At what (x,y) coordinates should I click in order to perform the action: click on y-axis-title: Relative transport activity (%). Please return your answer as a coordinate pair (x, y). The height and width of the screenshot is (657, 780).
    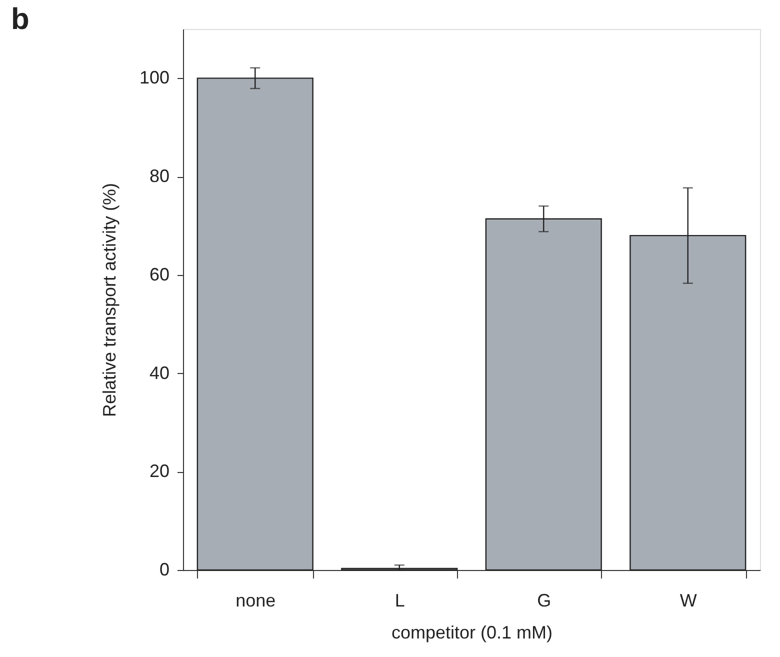
    Looking at the image, I should click on (109, 300).